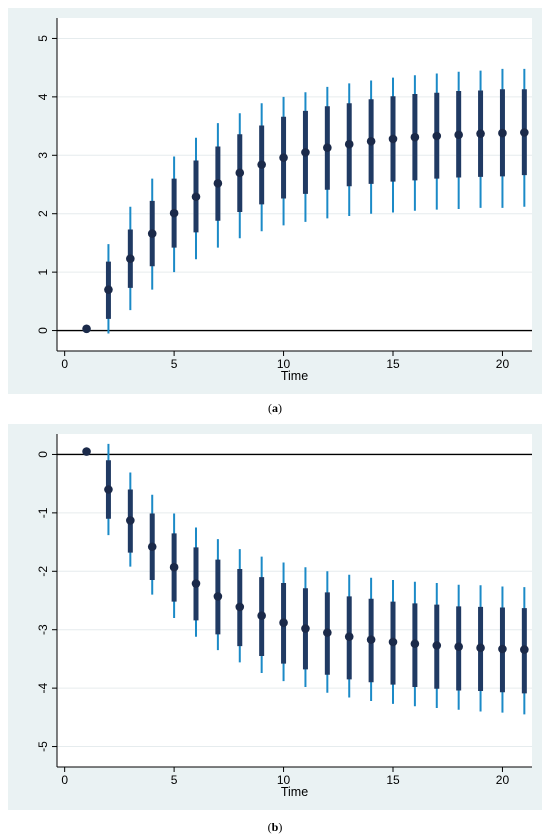 The height and width of the screenshot is (839, 550). I want to click on y-tick-label-4: -4, so click(43, 687).